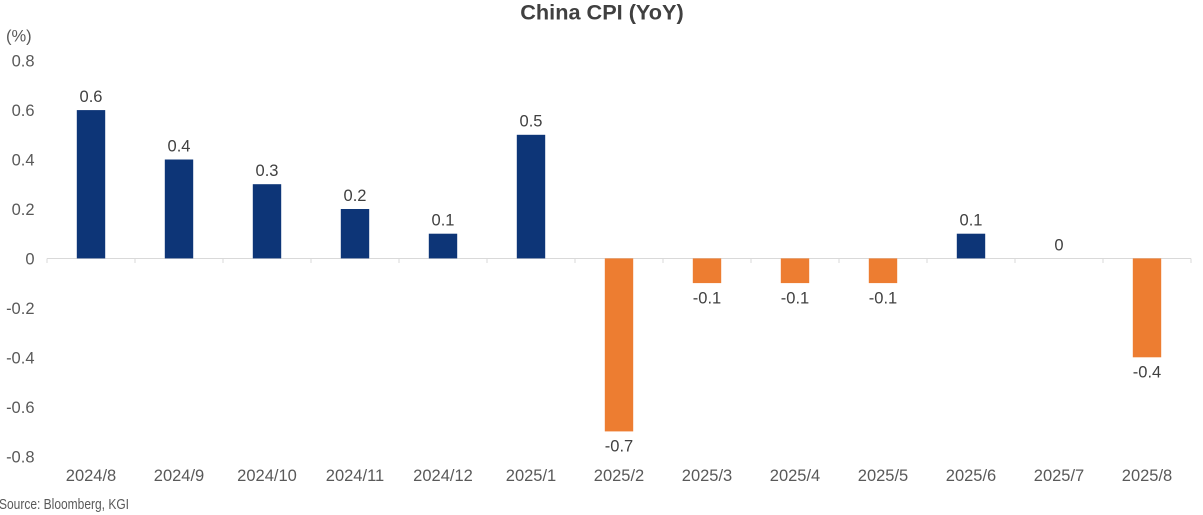 The height and width of the screenshot is (515, 1203). Describe the element at coordinates (20, 408) in the screenshot. I see `svg-text: -0.6` at that location.